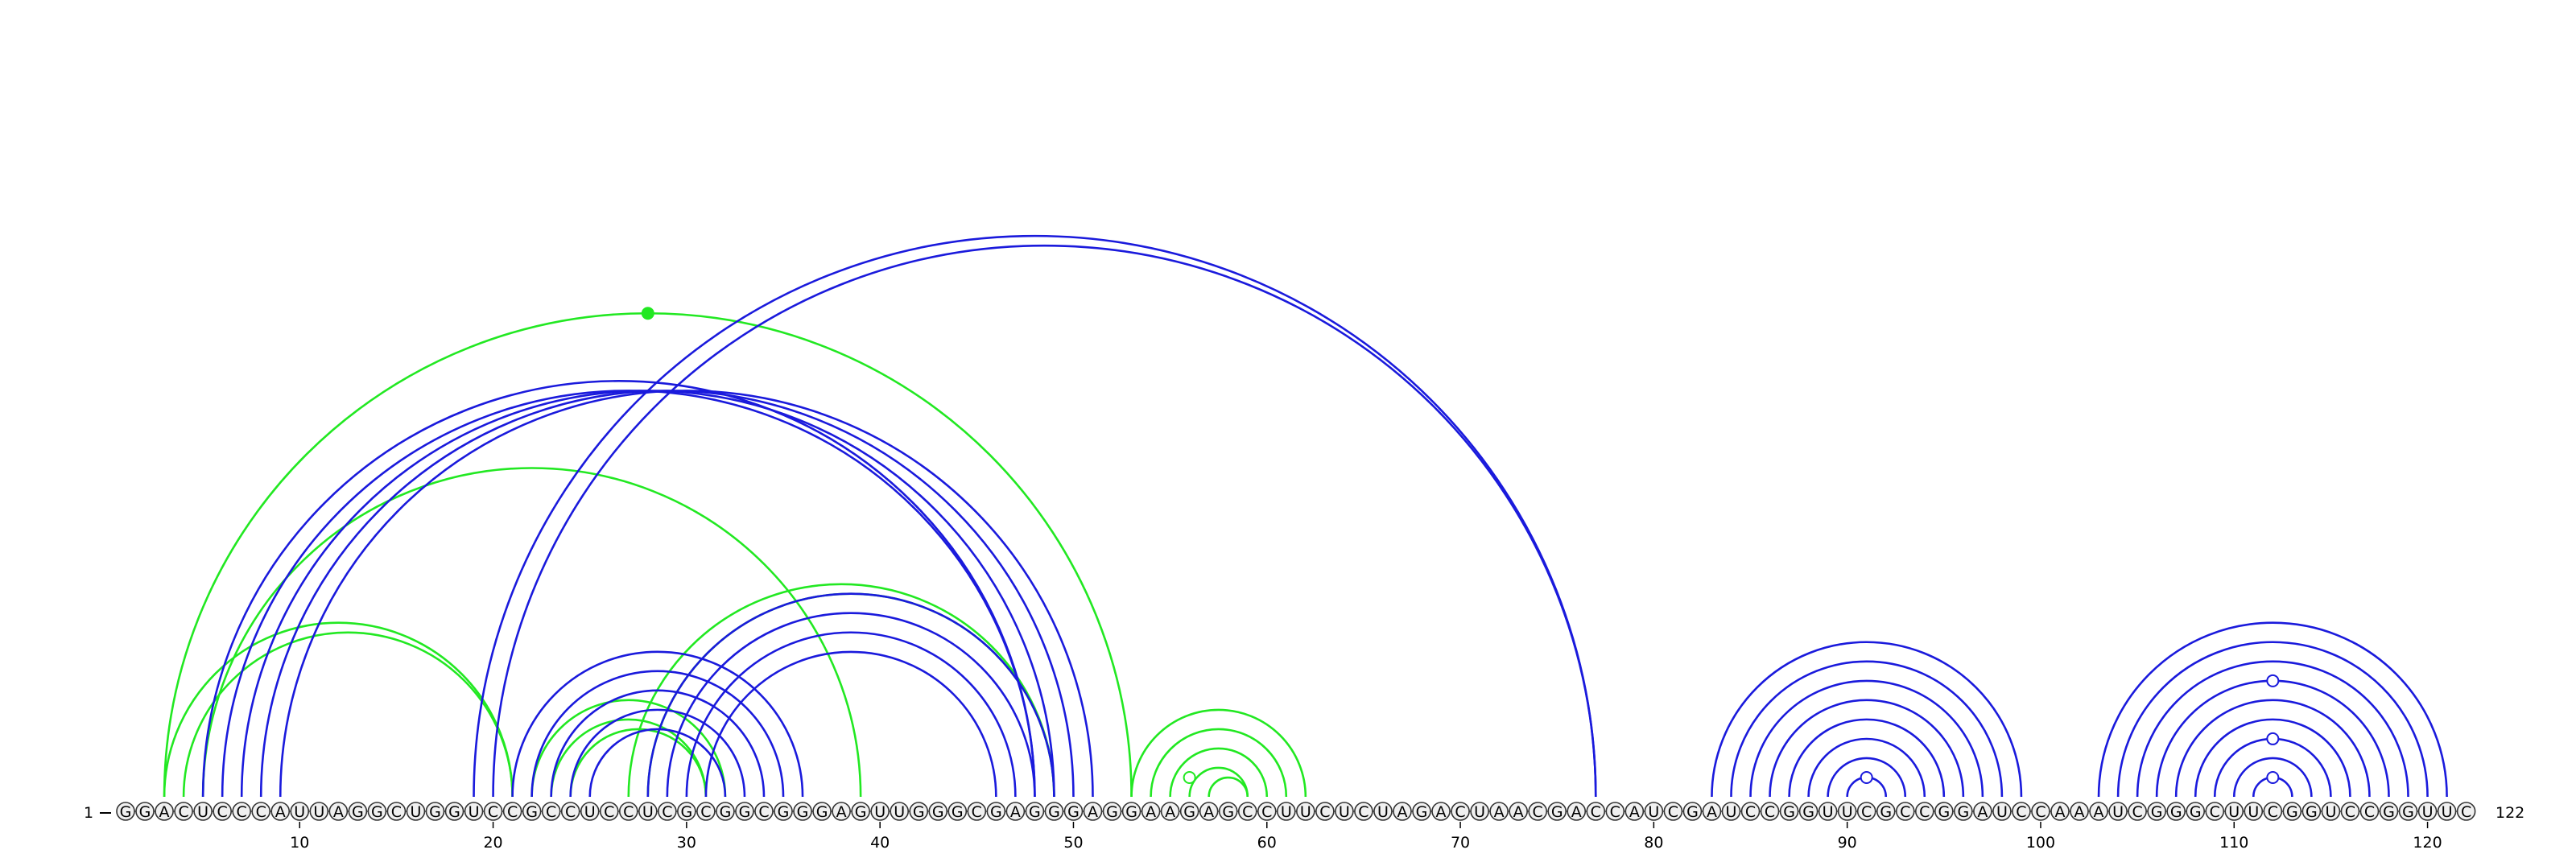 This screenshot has height=858, width=2576. What do you see at coordinates (1035, 812) in the screenshot?
I see `nucleotide-letter-48: G` at bounding box center [1035, 812].